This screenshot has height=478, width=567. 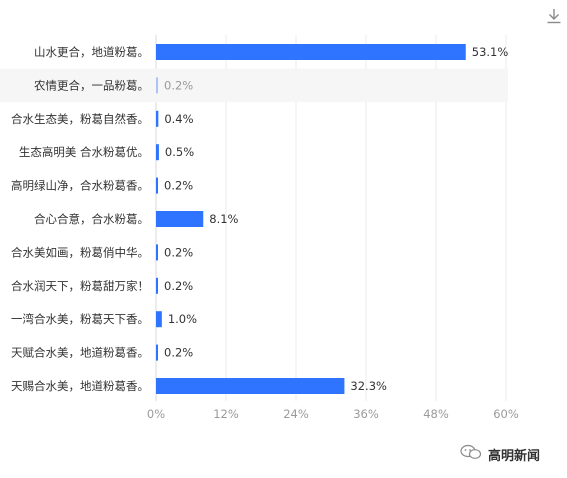 I want to click on x-tick-label: 0%, so click(x=156, y=414).